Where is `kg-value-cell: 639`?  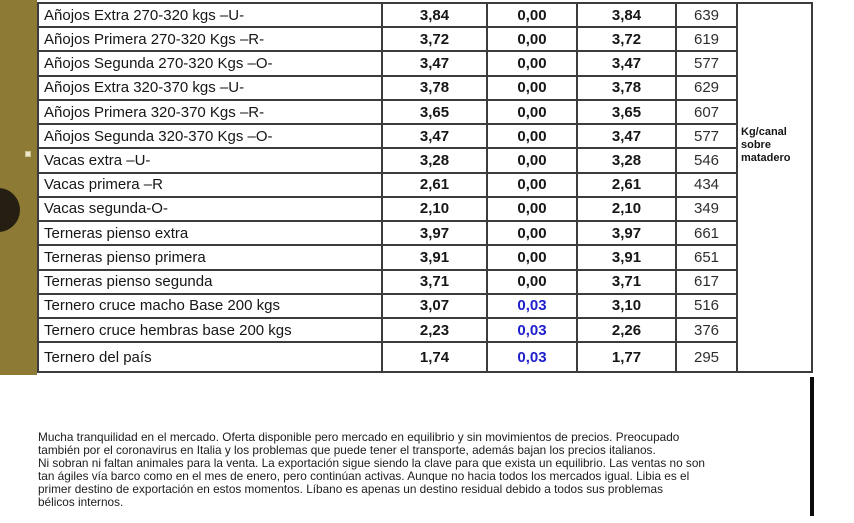
kg-value-cell: 639 is located at coordinates (706, 15).